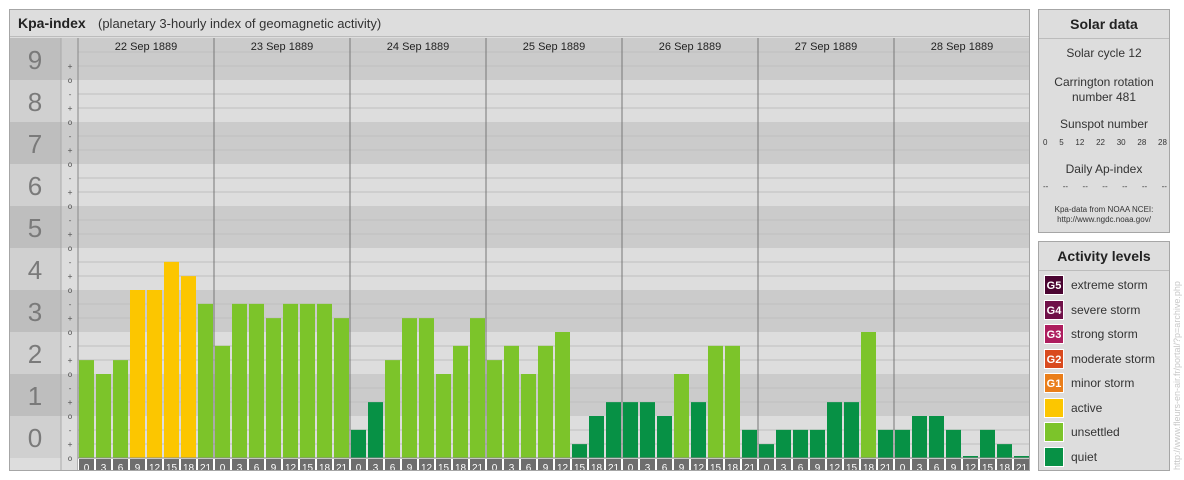 The image size is (1184, 480). What do you see at coordinates (35, 270) in the screenshot?
I see `y-level-label: 4` at bounding box center [35, 270].